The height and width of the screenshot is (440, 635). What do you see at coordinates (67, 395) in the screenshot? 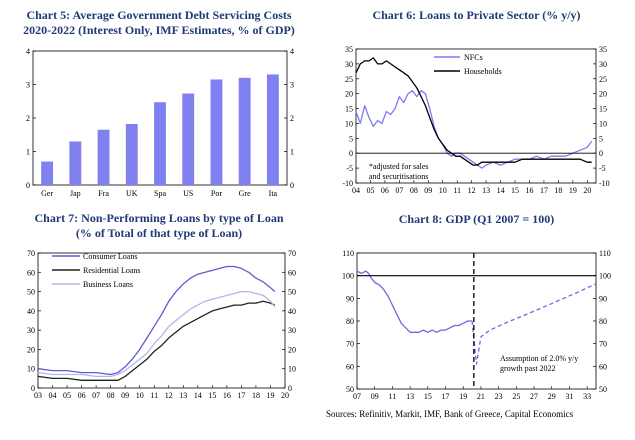
I see `chart7-xtick-label: 05` at bounding box center [67, 395].